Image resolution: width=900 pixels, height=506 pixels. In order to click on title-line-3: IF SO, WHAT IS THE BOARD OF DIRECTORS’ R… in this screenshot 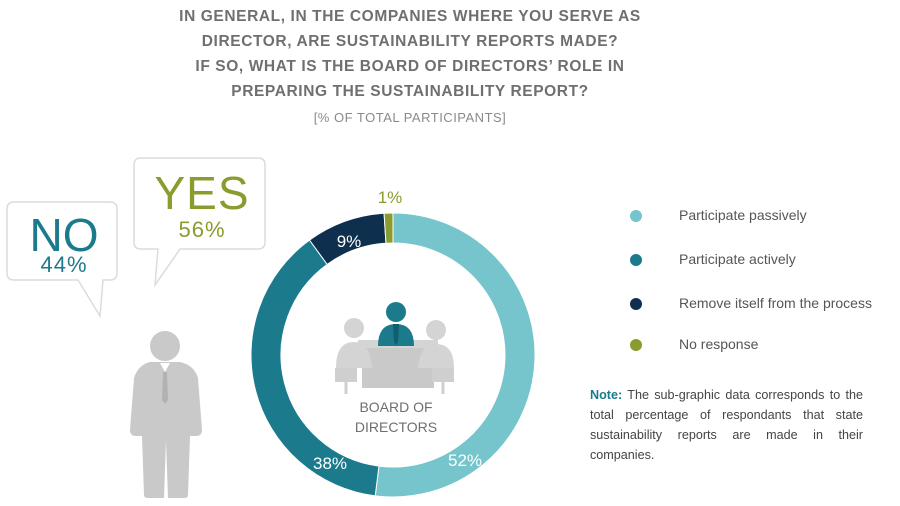, I will do `click(410, 66)`.